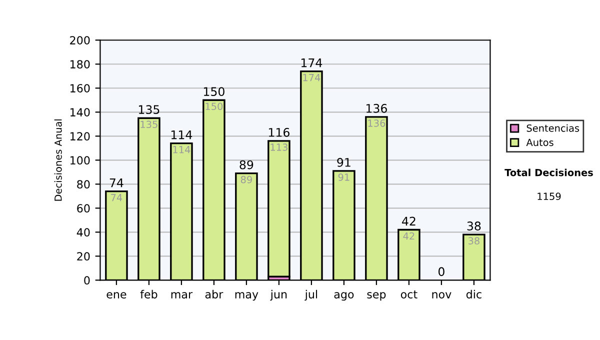  I want to click on x-tick-label: mar, so click(182, 295).